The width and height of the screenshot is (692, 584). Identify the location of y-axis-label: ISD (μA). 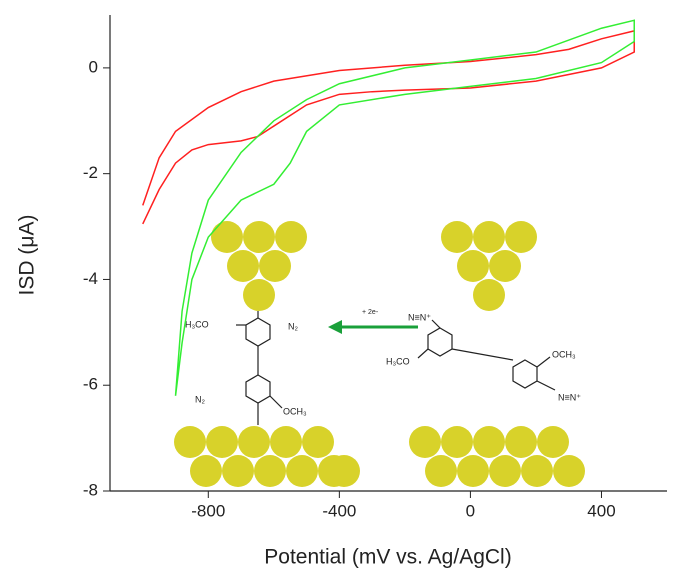
(27, 255).